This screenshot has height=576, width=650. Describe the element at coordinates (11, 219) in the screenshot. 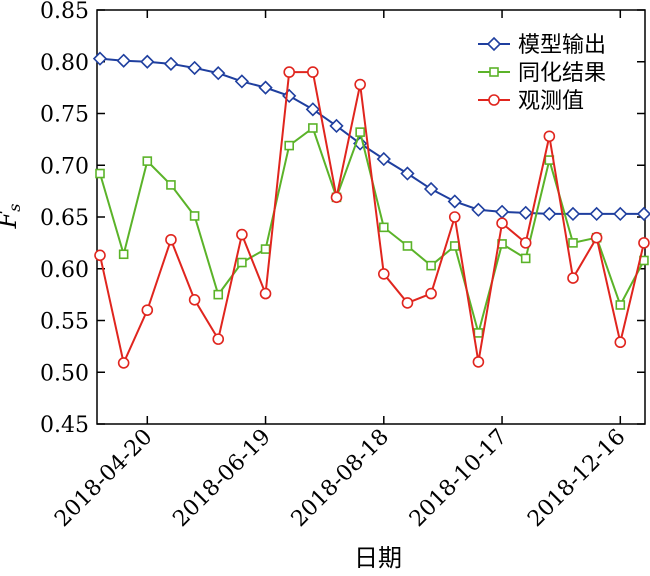

I see `y-axis-title-letter: F` at that location.